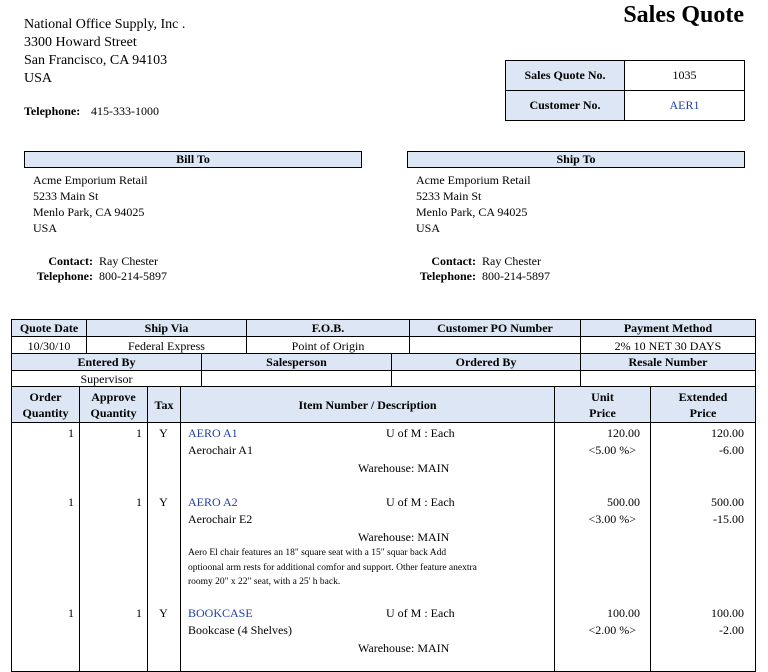  I want to click on info-value: AER1, so click(684, 105).